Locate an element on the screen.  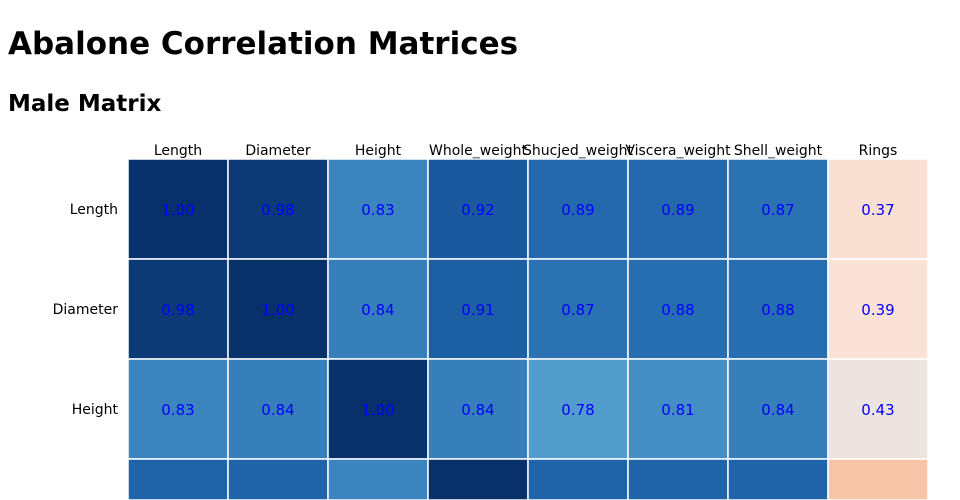
cell-value-label: 0.91 is located at coordinates (477, 310).